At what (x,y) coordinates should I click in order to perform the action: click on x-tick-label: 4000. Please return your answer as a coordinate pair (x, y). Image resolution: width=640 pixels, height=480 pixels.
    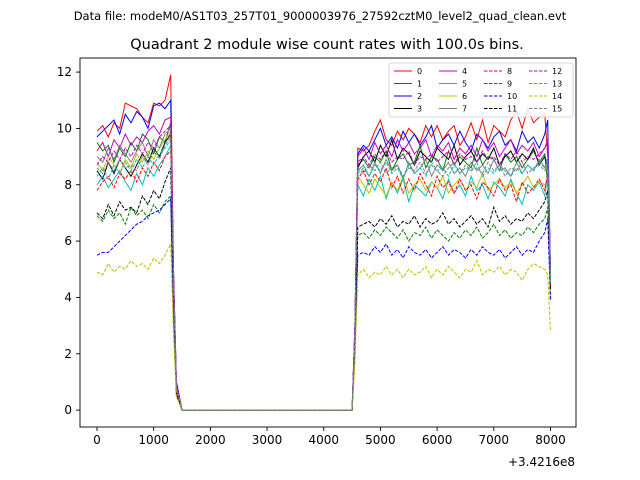
    Looking at the image, I should click on (323, 440).